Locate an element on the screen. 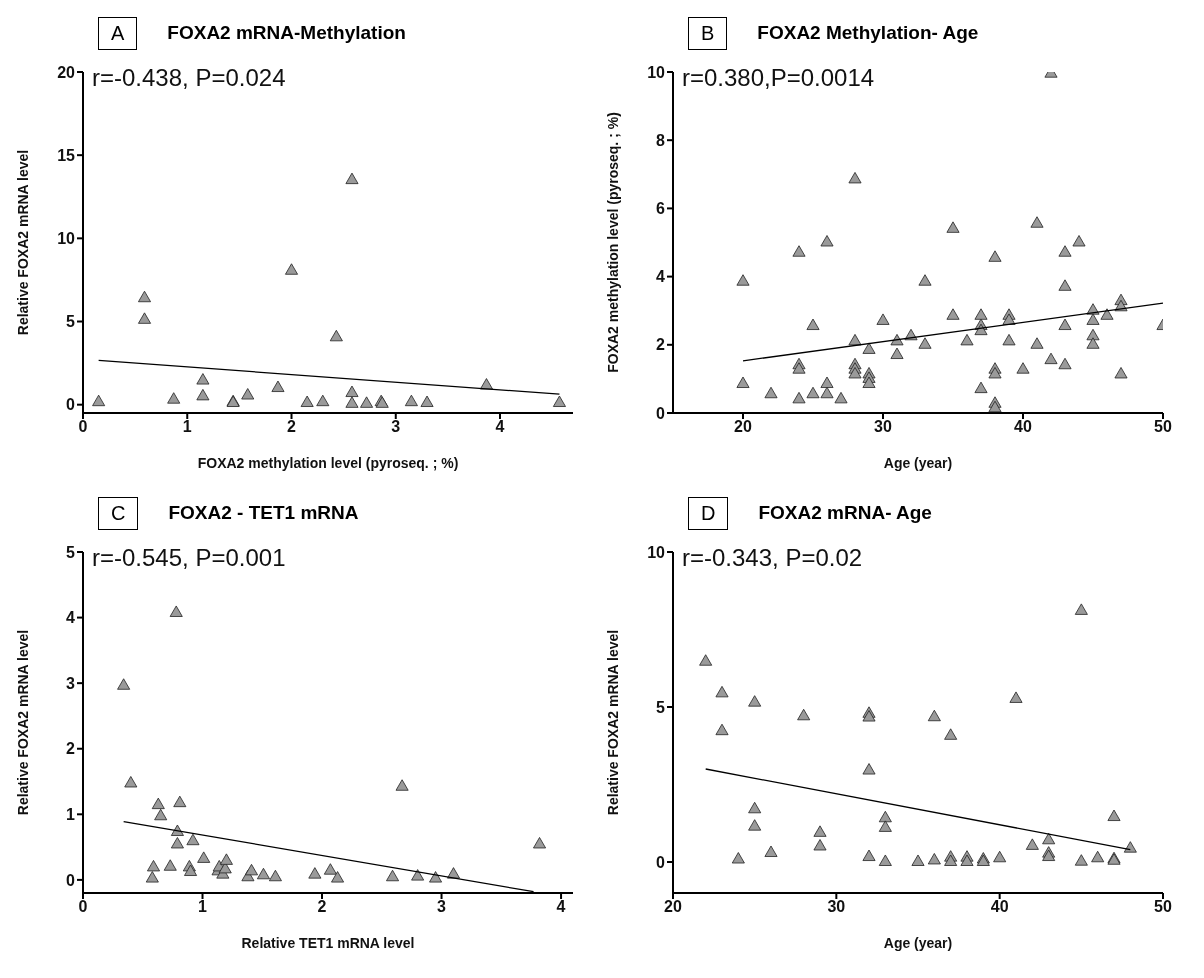  y-tick-label: 3 is located at coordinates (71, 683).